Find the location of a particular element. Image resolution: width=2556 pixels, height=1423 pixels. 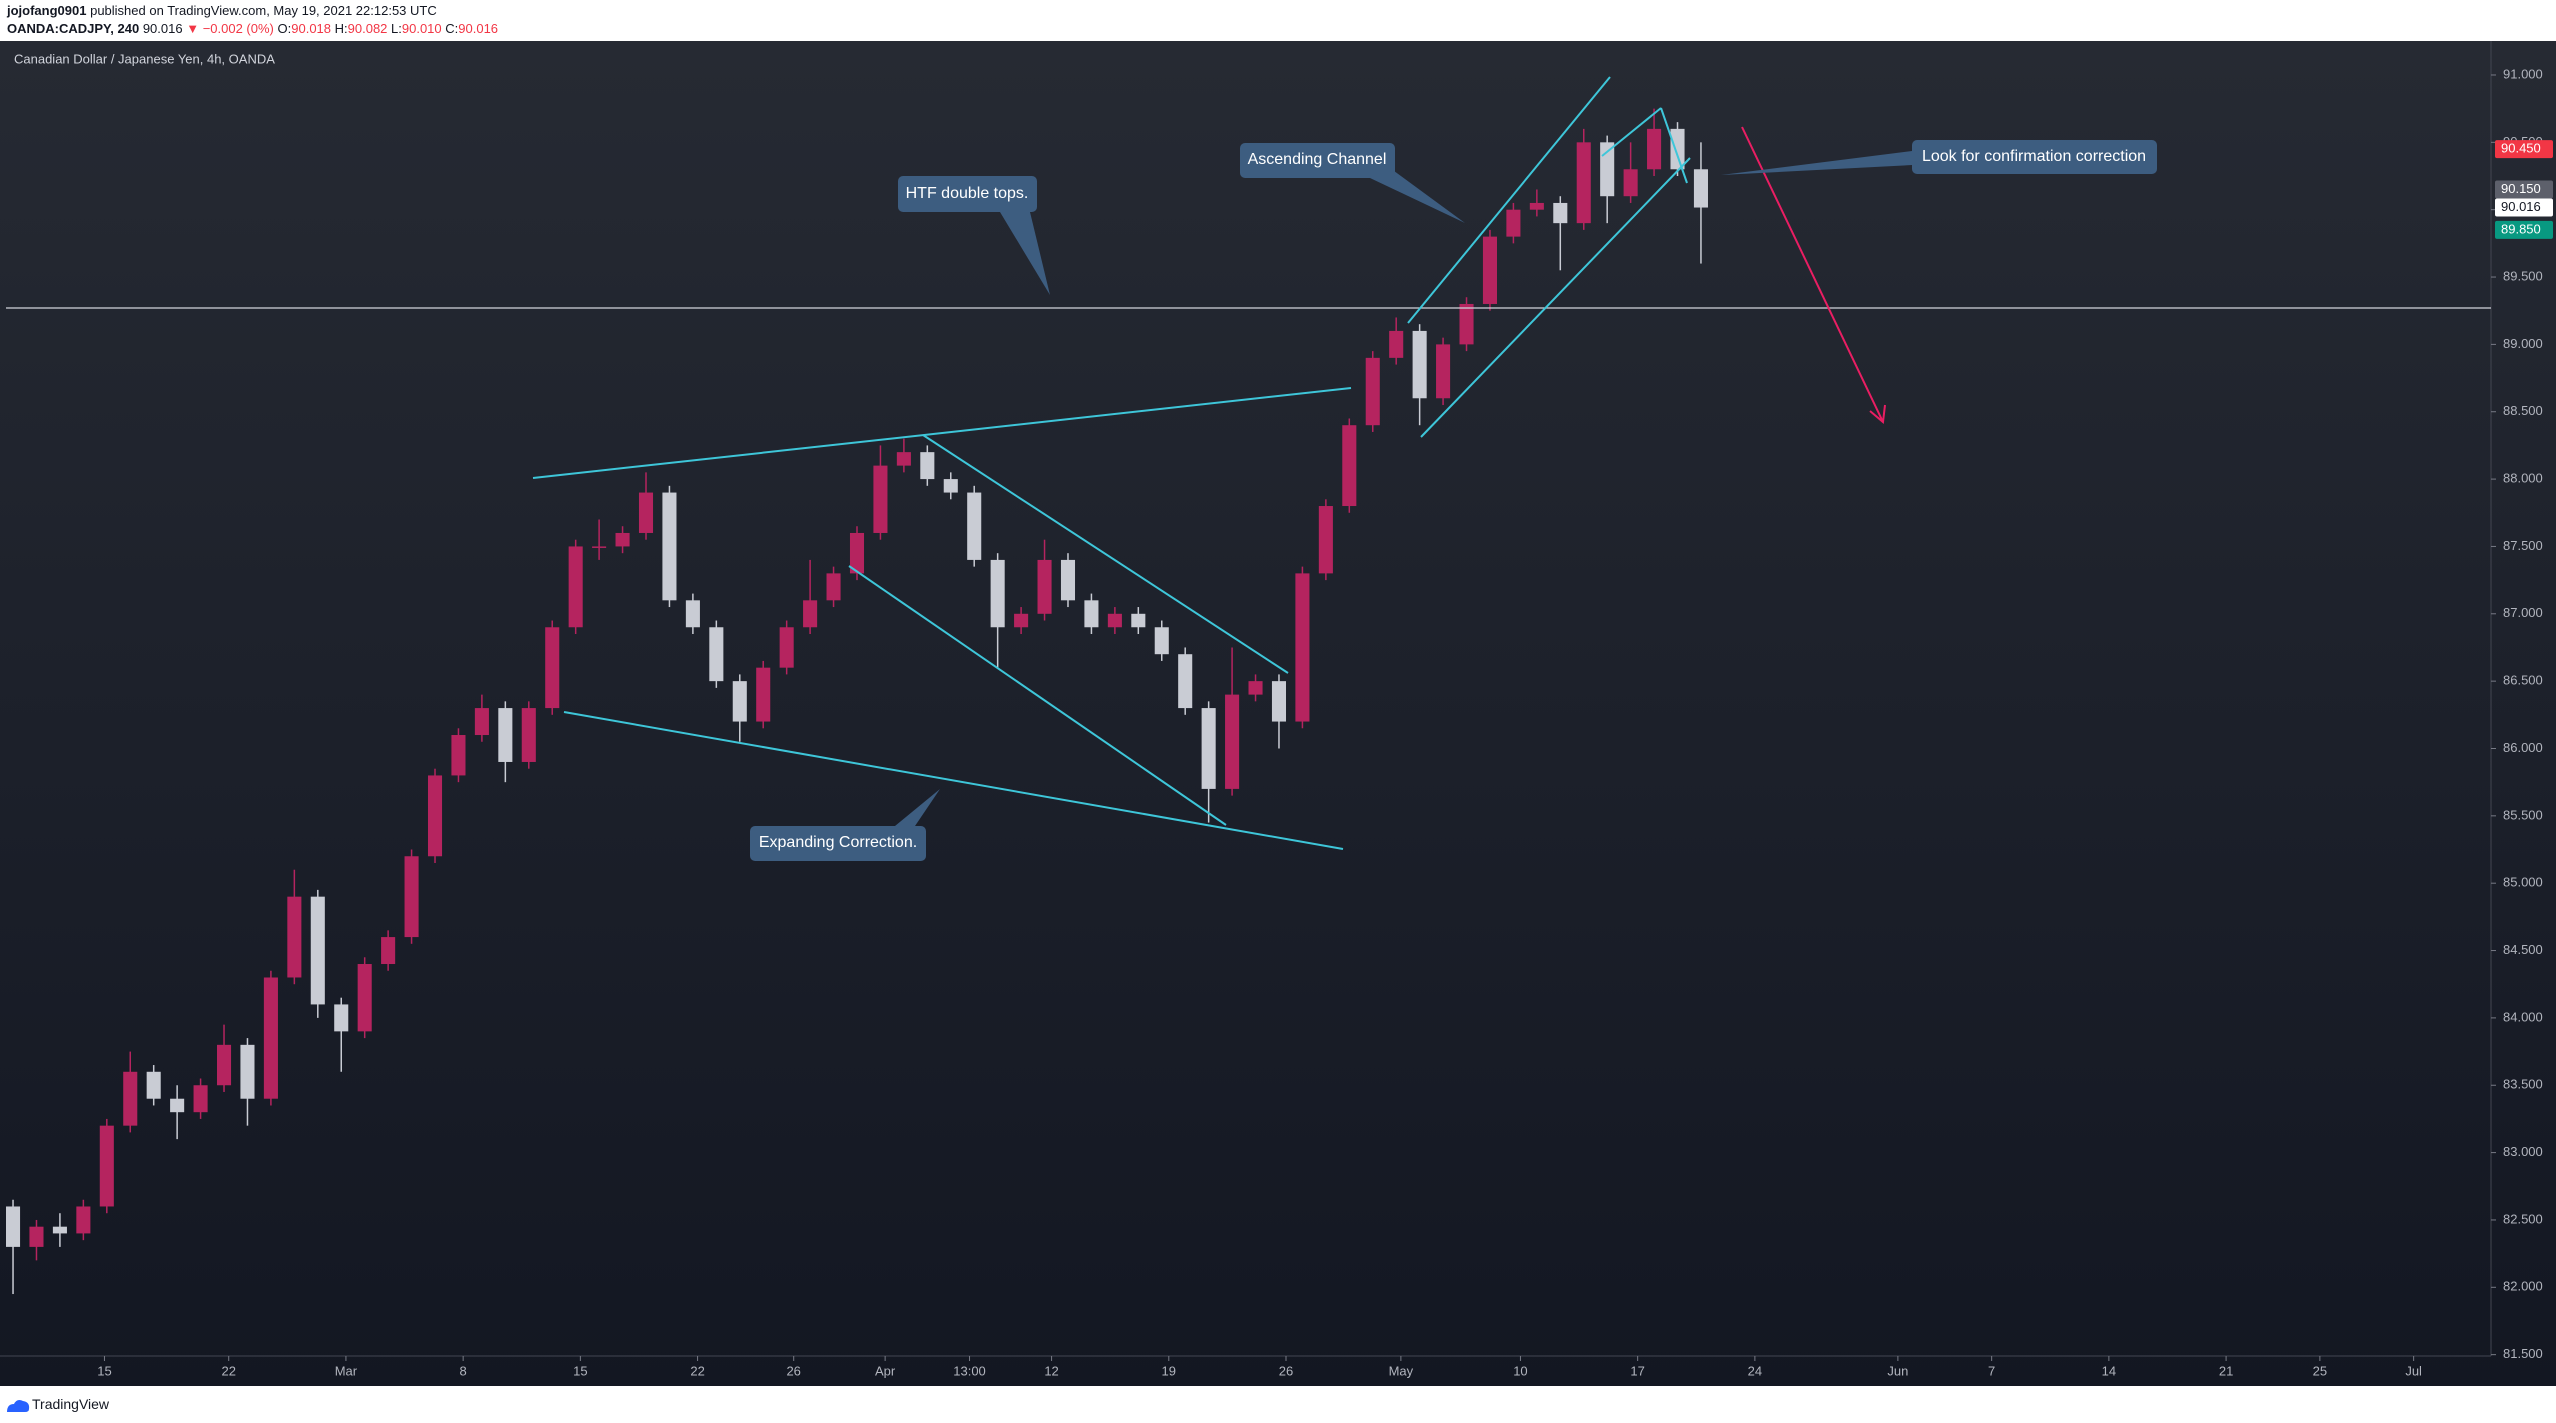

x-tick-label: 15 is located at coordinates (104, 1370).